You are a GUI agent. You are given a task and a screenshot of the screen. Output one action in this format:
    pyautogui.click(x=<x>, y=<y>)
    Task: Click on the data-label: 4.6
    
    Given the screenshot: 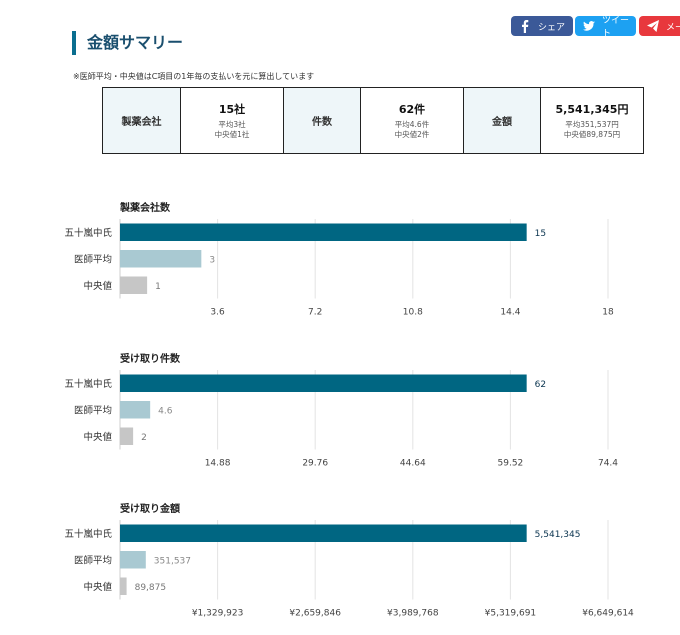 What is the action you would take?
    pyautogui.click(x=165, y=411)
    